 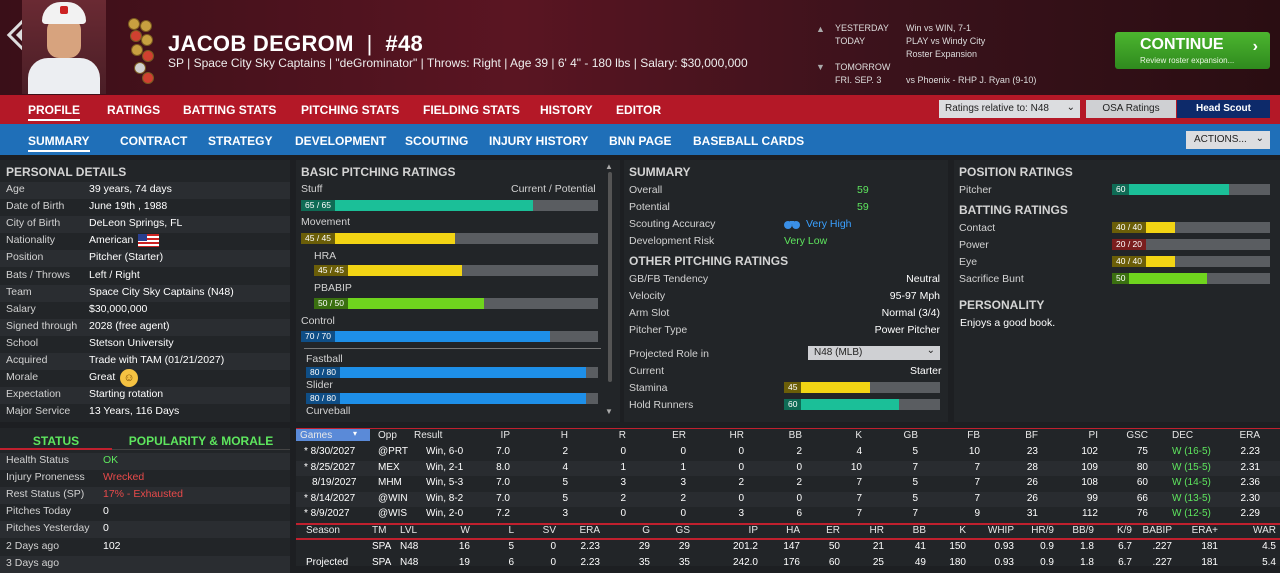 What do you see at coordinates (1192, 50) in the screenshot?
I see `continue-button: CONTINUE Review roster expansion... ›` at bounding box center [1192, 50].